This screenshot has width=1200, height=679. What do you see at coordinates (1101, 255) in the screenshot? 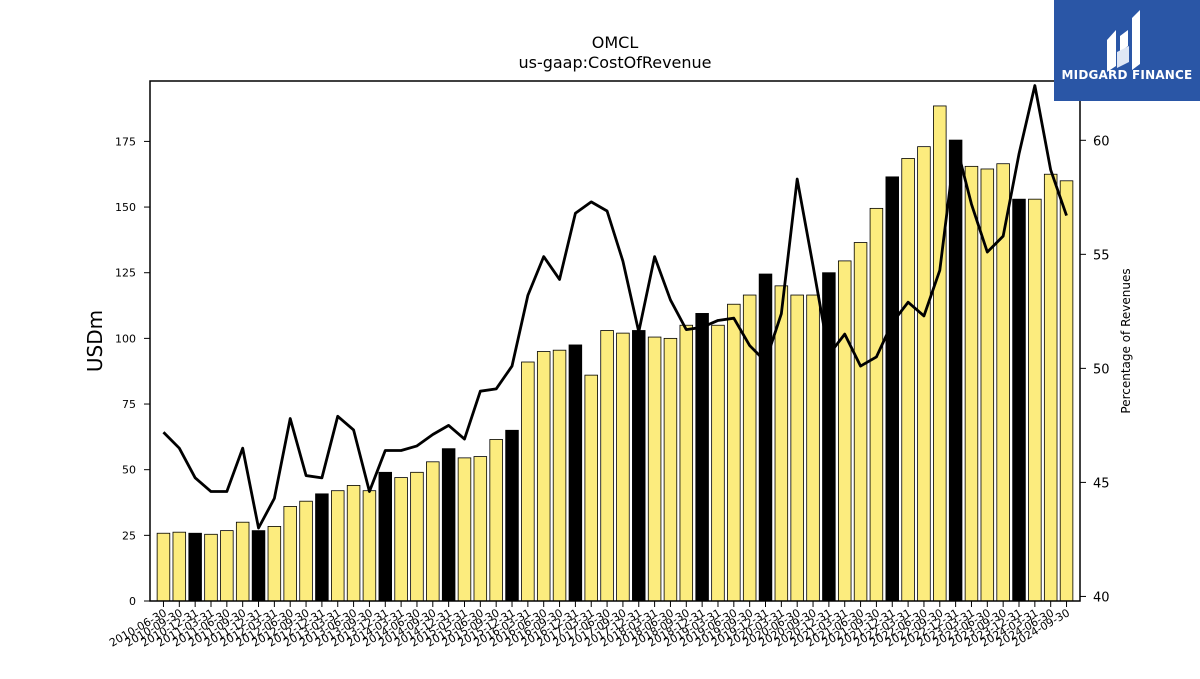
I see `y2-tick-label: 55` at bounding box center [1101, 255].